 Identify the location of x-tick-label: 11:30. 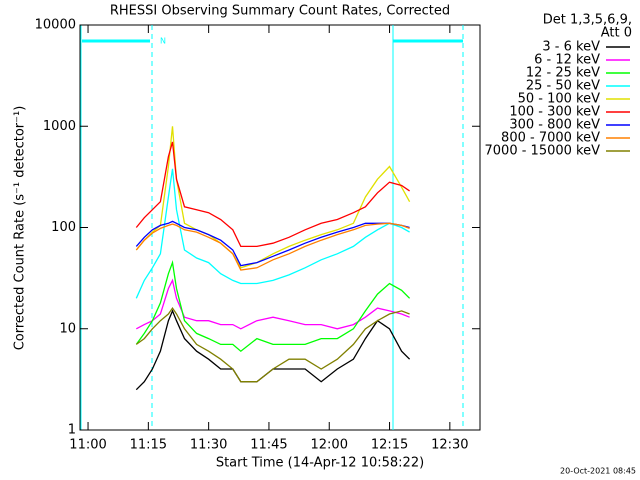
(208, 445).